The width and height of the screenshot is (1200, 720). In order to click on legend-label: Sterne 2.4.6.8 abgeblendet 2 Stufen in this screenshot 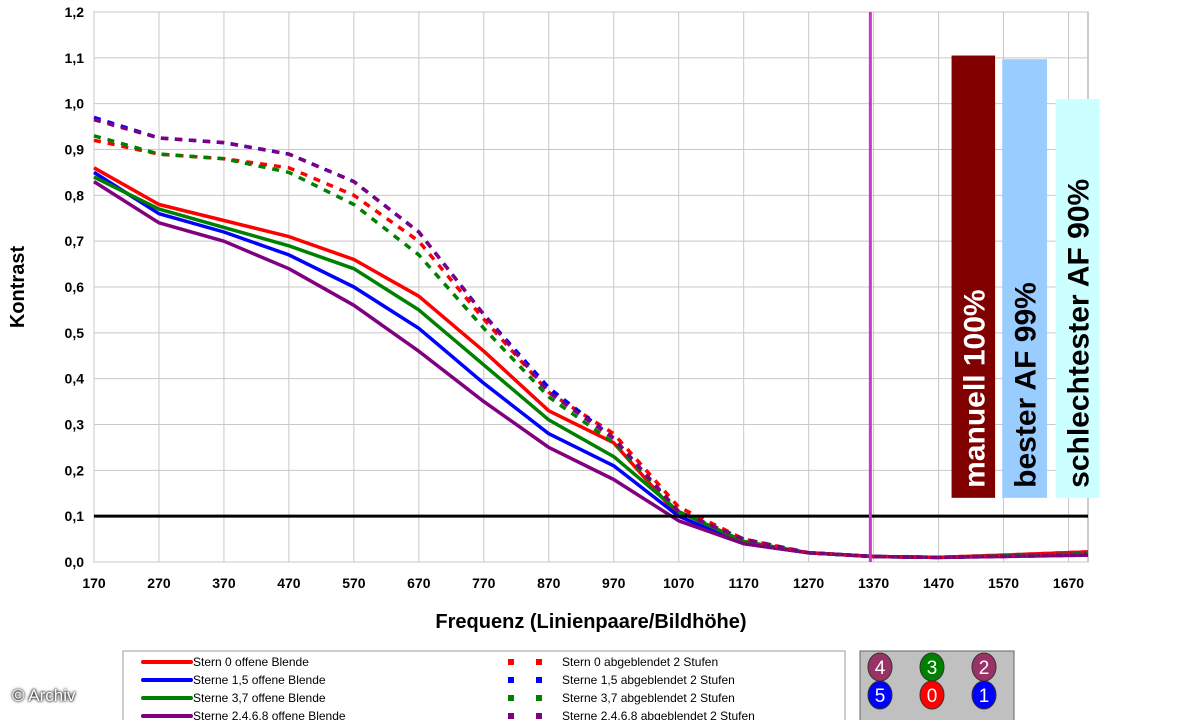, I will do `click(658, 714)`.